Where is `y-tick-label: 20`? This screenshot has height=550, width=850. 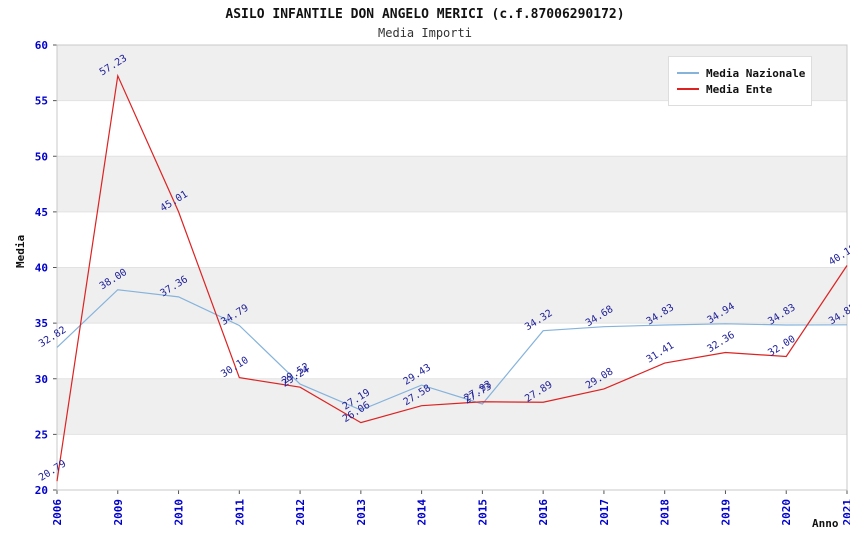 y-tick-label: 20 is located at coordinates (41, 490).